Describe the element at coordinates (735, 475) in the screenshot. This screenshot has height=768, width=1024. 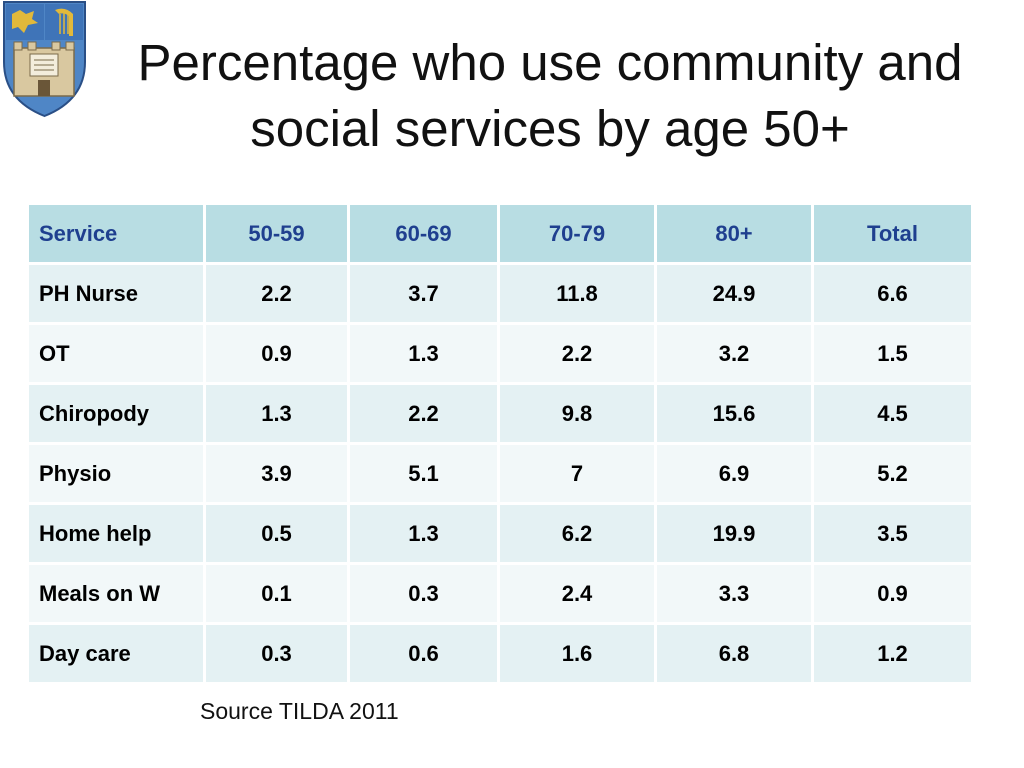
I see `table-cell: 6.9` at that location.